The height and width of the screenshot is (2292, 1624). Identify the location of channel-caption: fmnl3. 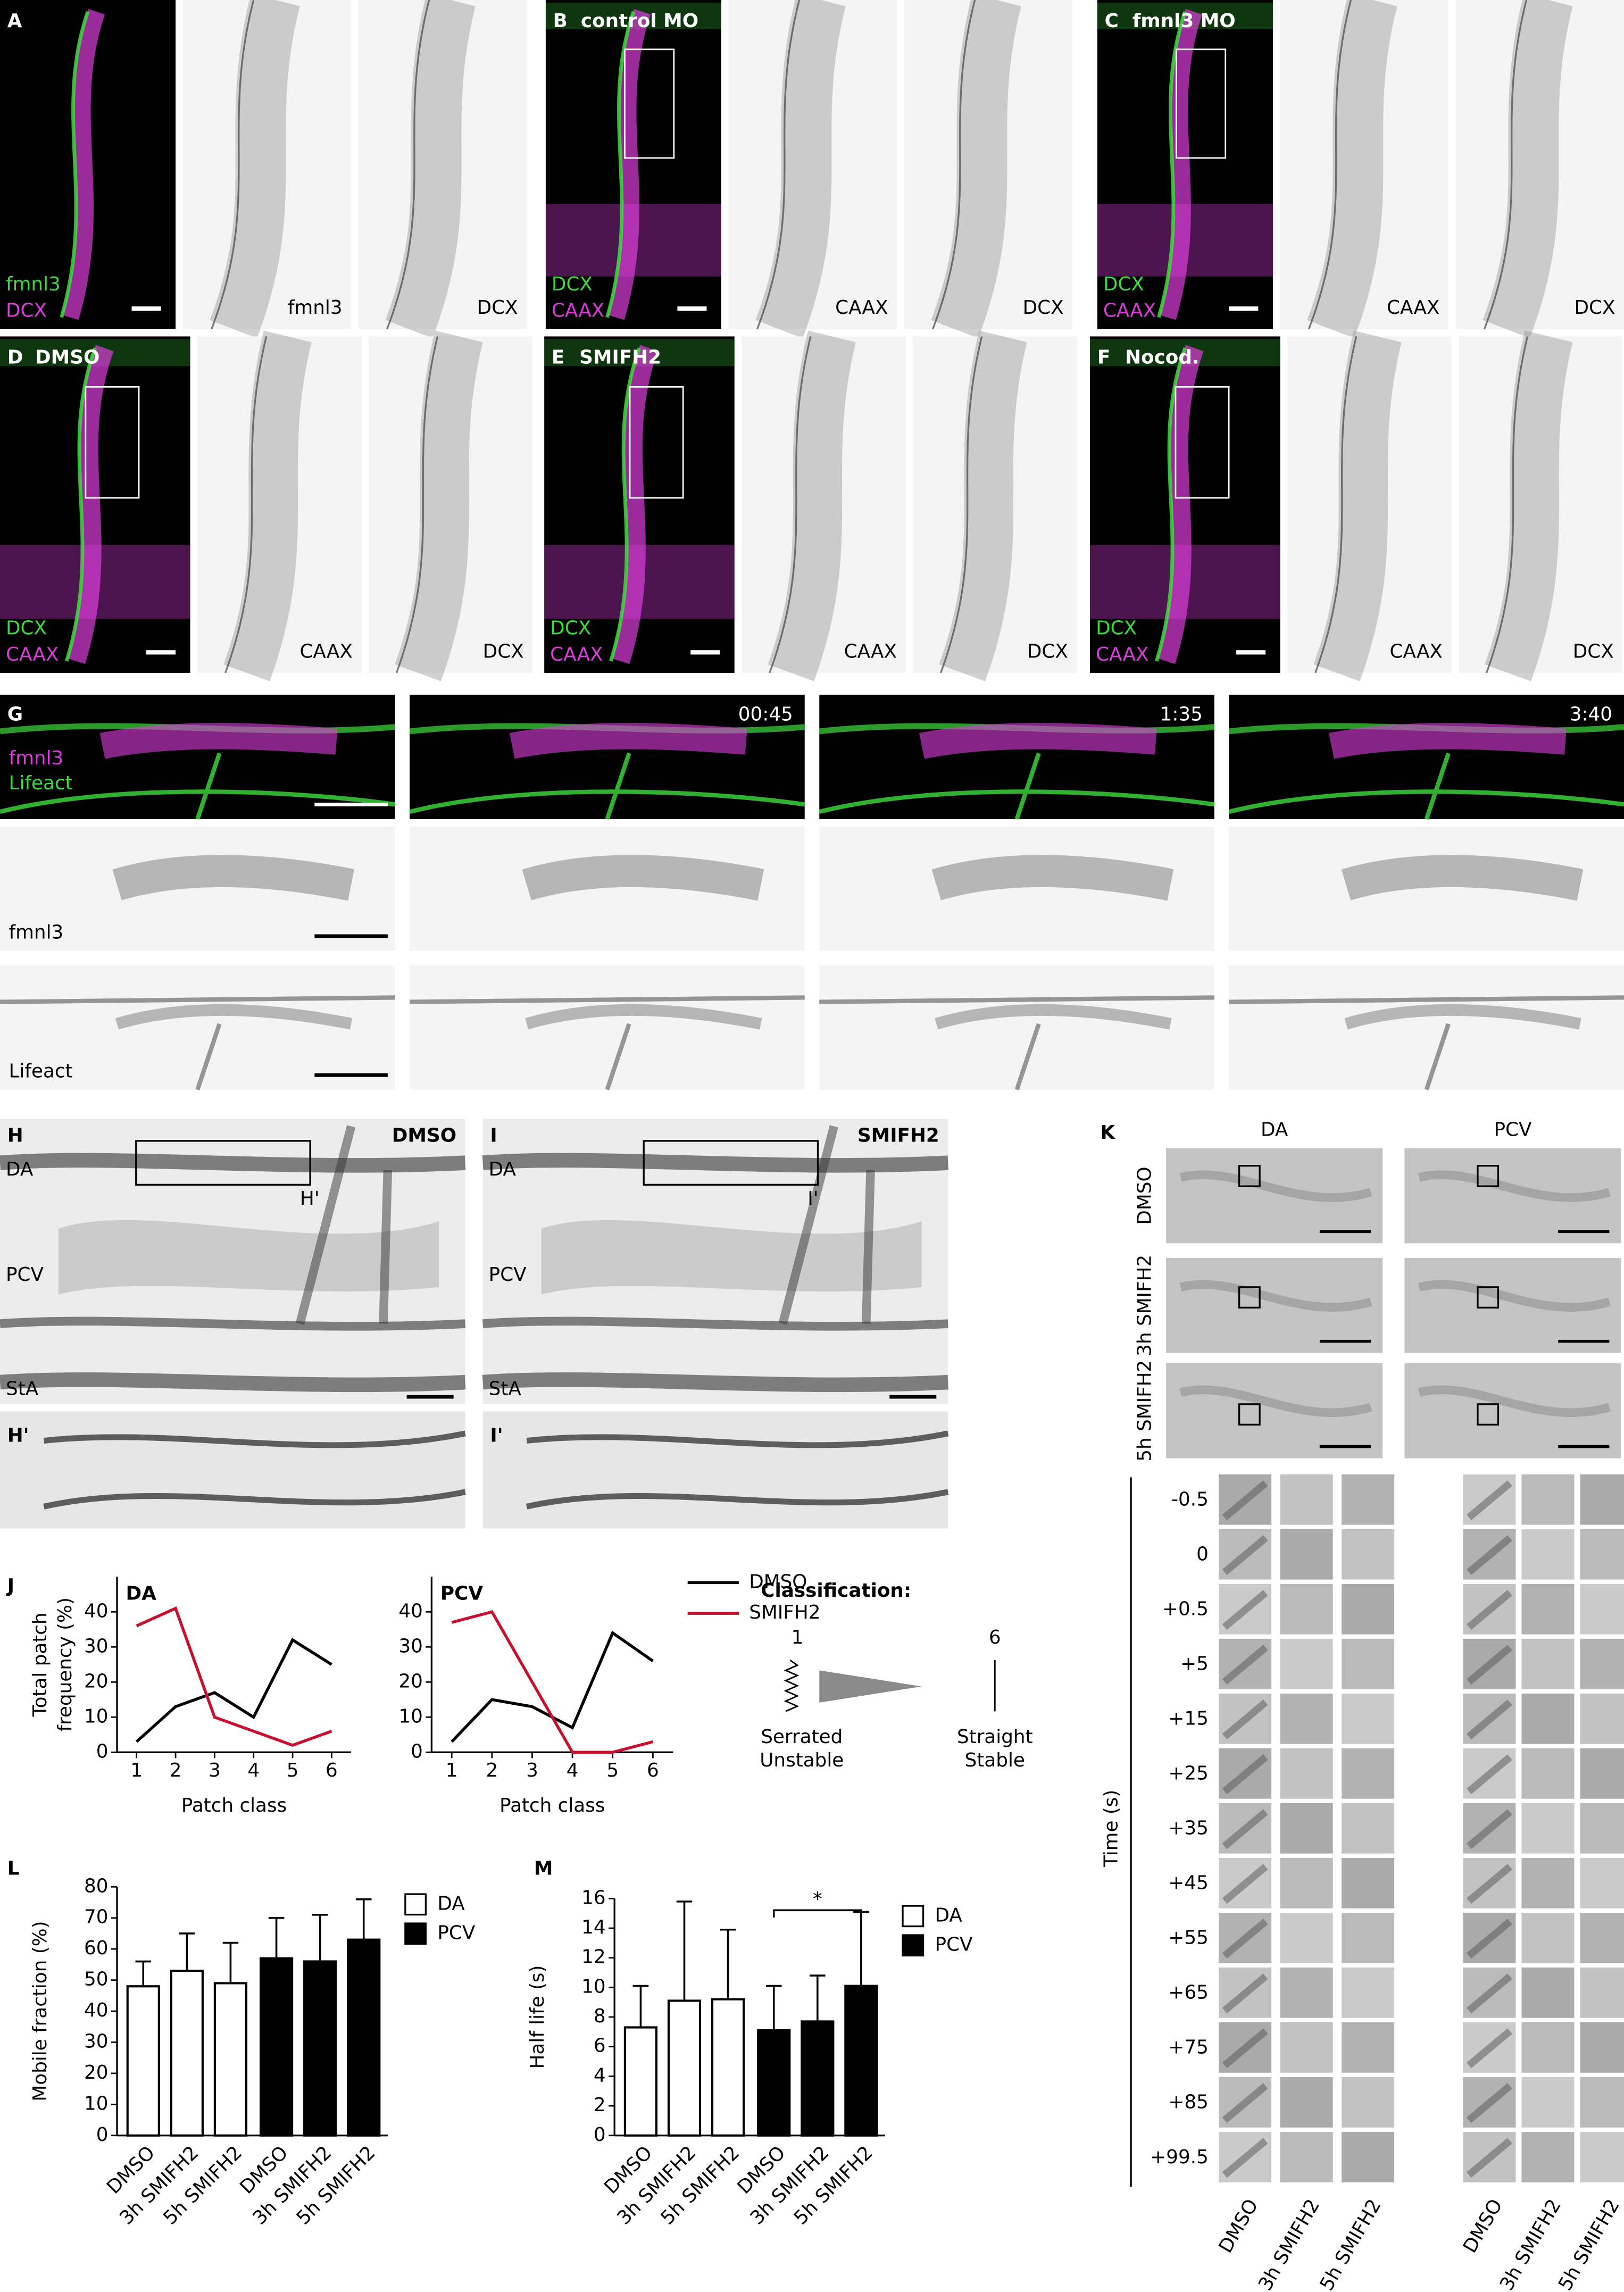
(315, 308).